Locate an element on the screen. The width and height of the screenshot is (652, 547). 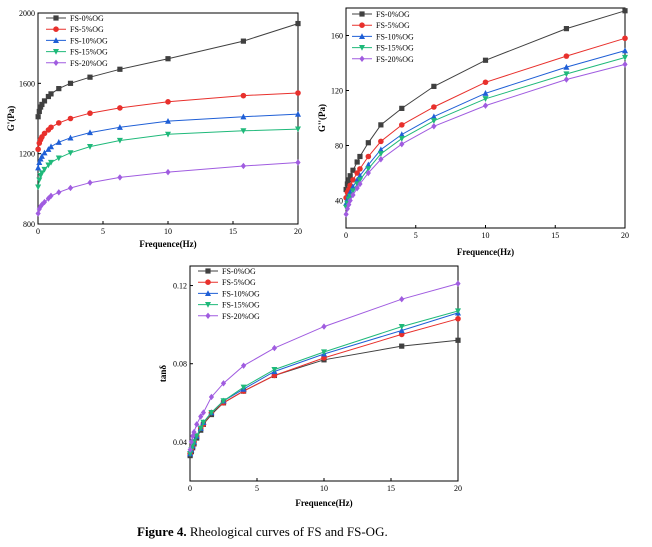
y-tick-label: 80 is located at coordinates (339, 146).